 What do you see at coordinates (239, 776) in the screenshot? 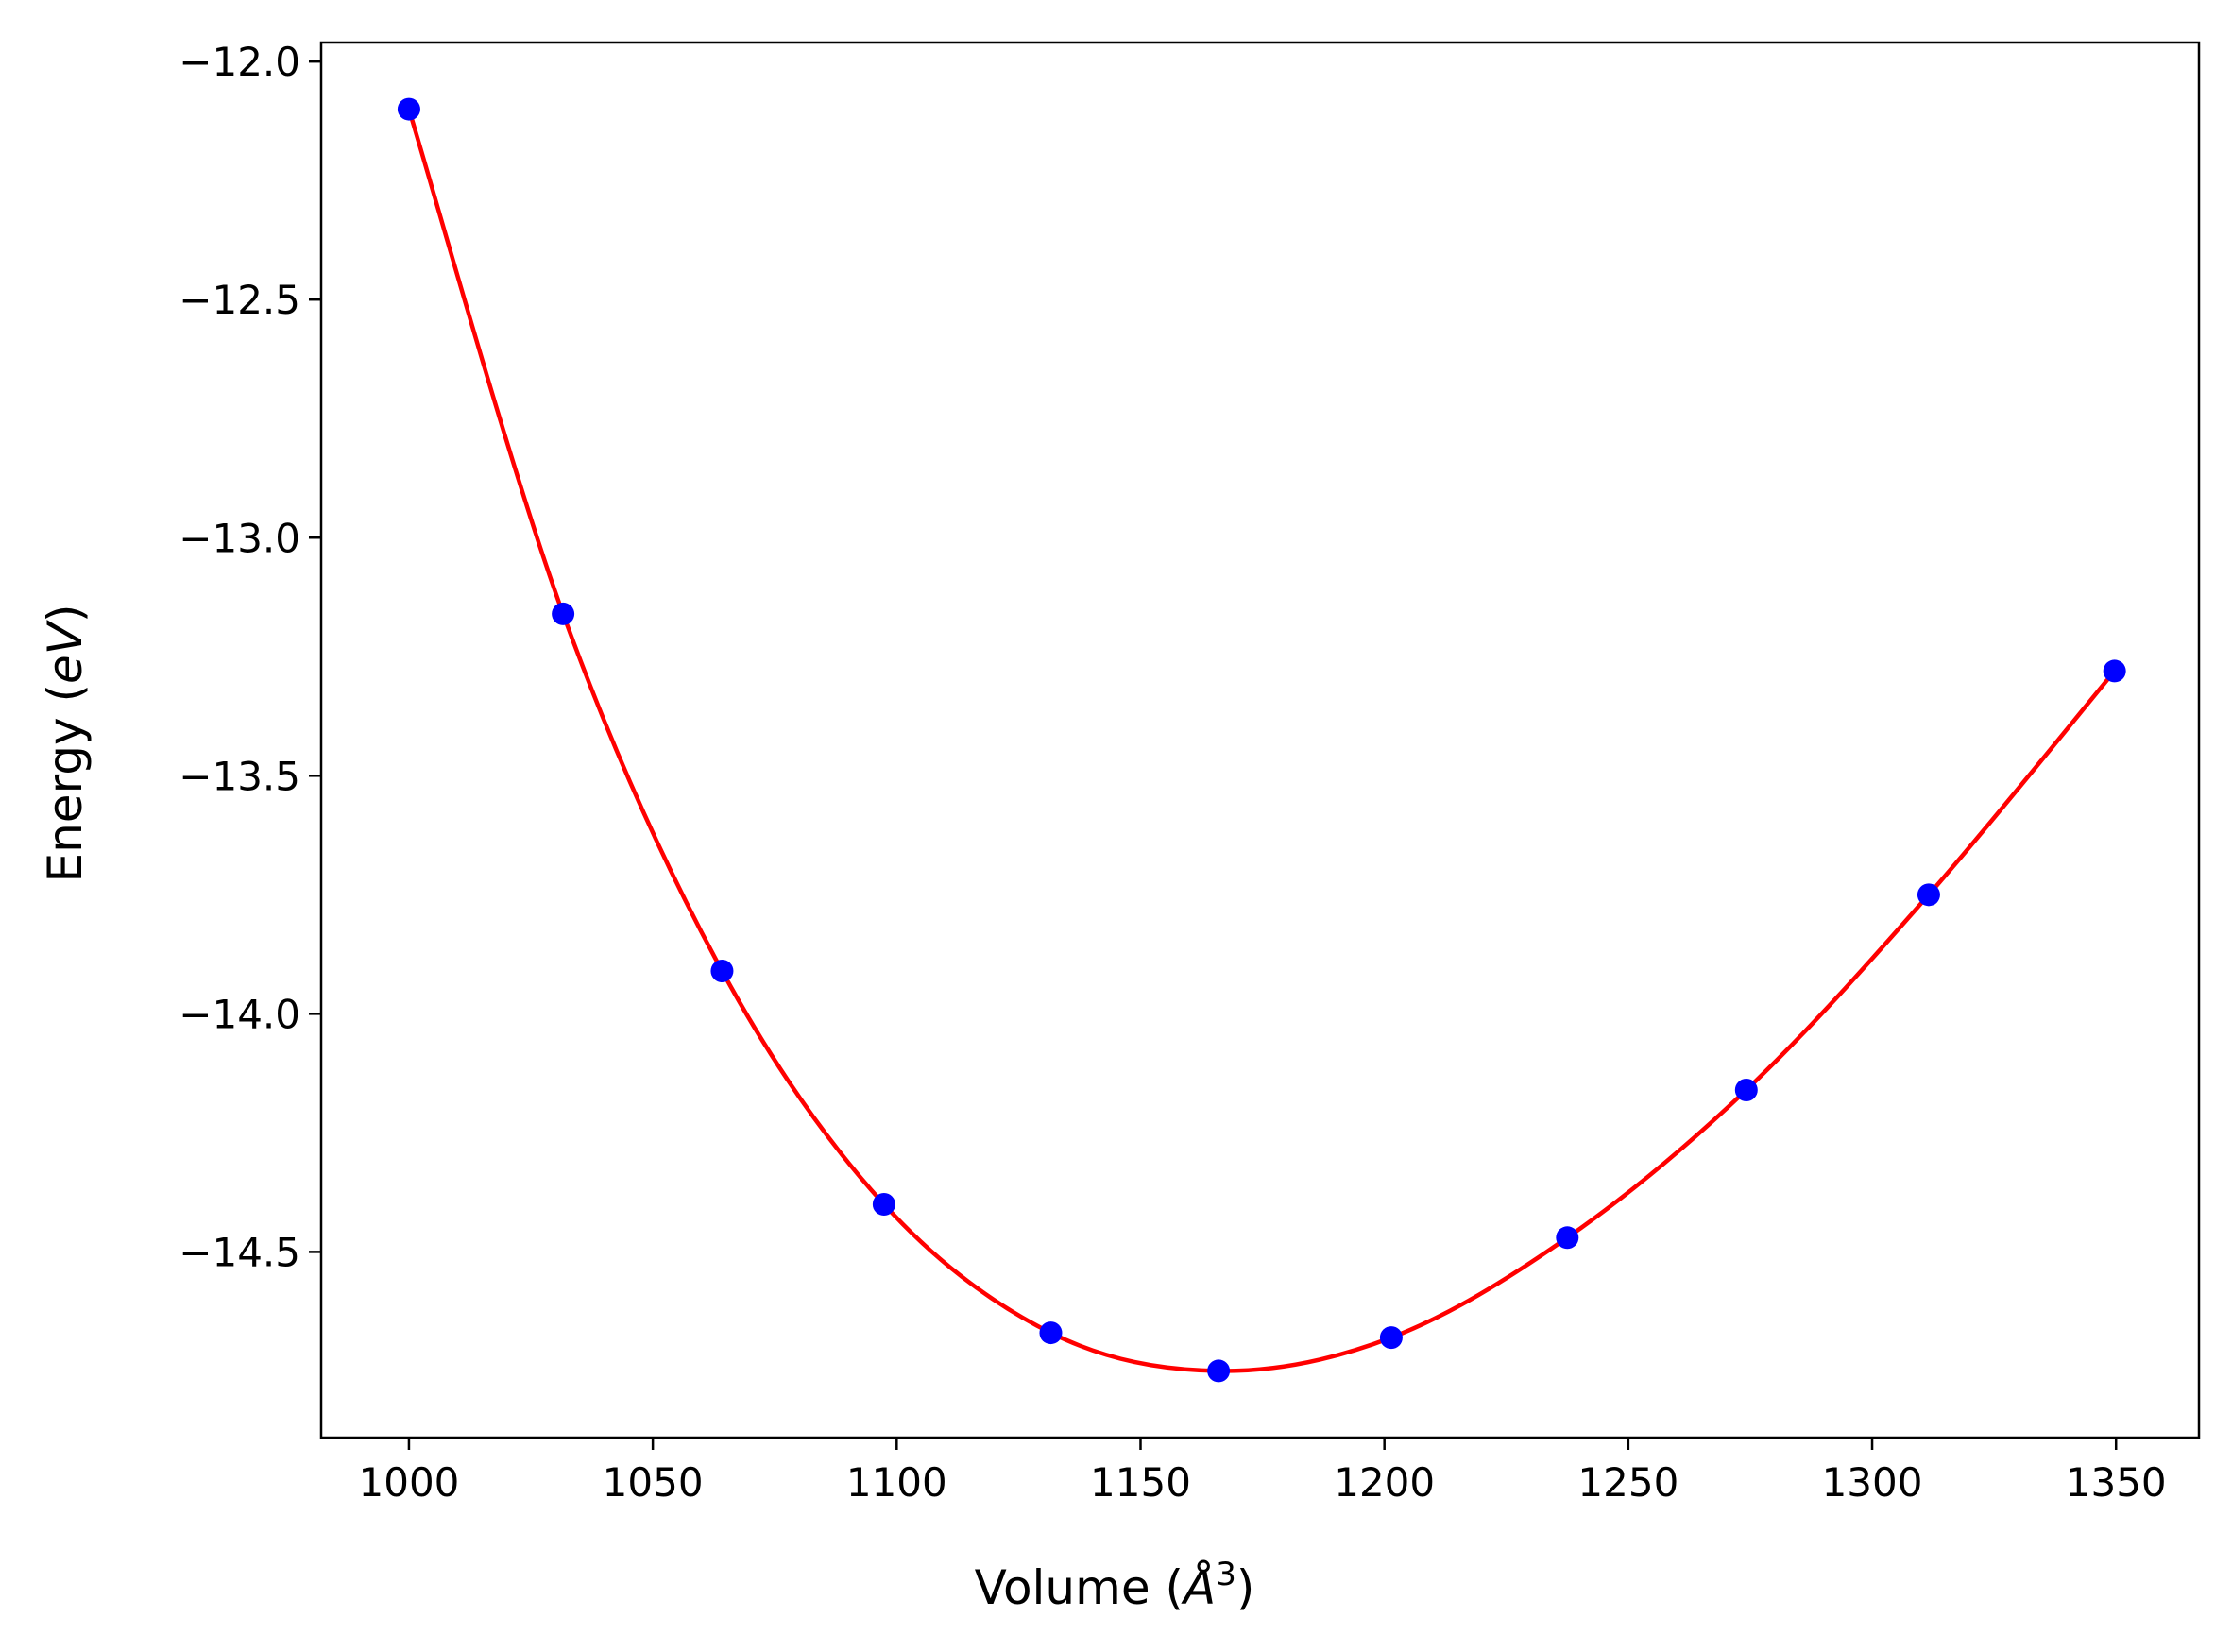
I see `y-tick-label: −13.5` at bounding box center [239, 776].